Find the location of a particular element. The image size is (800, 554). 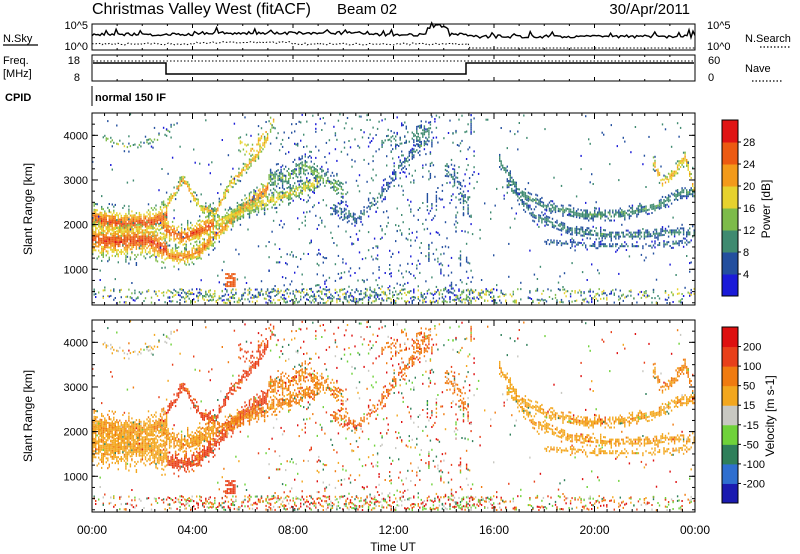

colorbar-tick-label: 15 is located at coordinates (749, 406).